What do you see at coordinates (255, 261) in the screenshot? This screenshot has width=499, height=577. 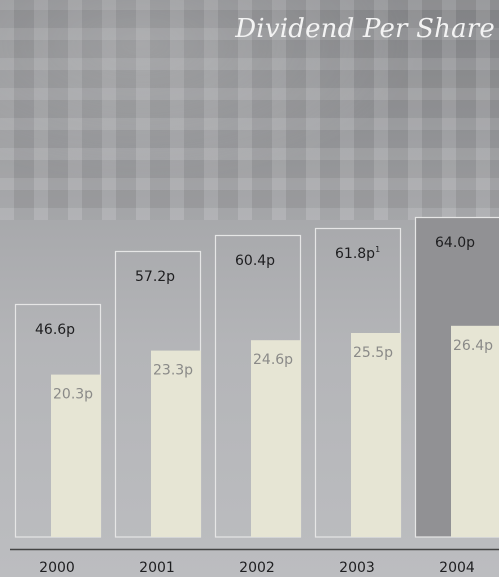 I see `total-label-2002: 60.4p` at bounding box center [255, 261].